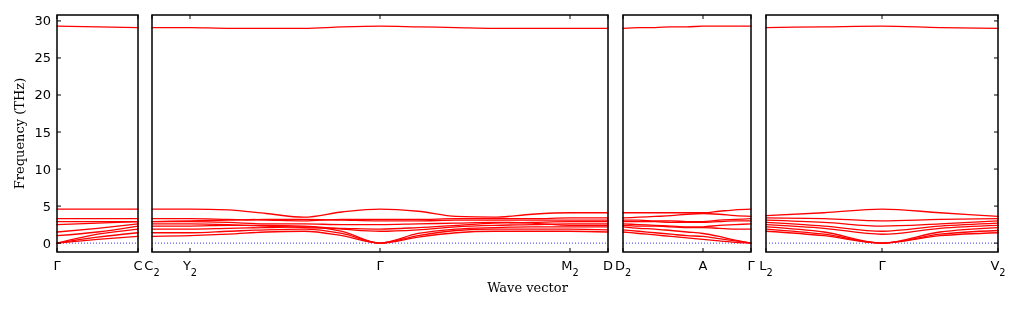 The image size is (1022, 310). What do you see at coordinates (42, 21) in the screenshot?
I see `y-tick-label: 30` at bounding box center [42, 21].